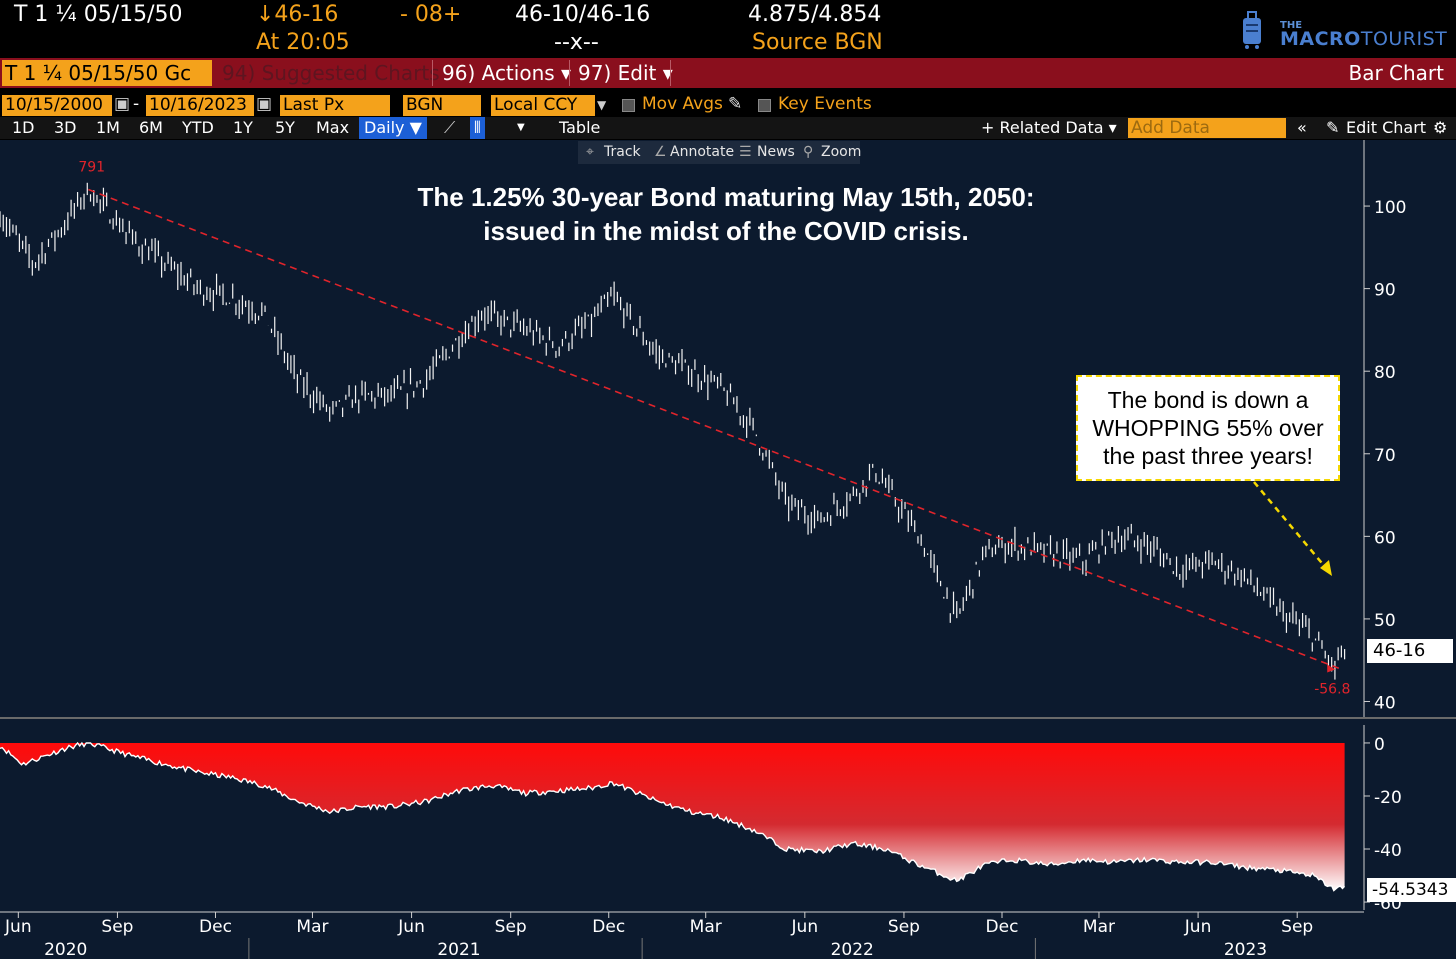 The height and width of the screenshot is (959, 1456). What do you see at coordinates (57, 105) in the screenshot?
I see `start-date-field: 10/15/2000` at bounding box center [57, 105].